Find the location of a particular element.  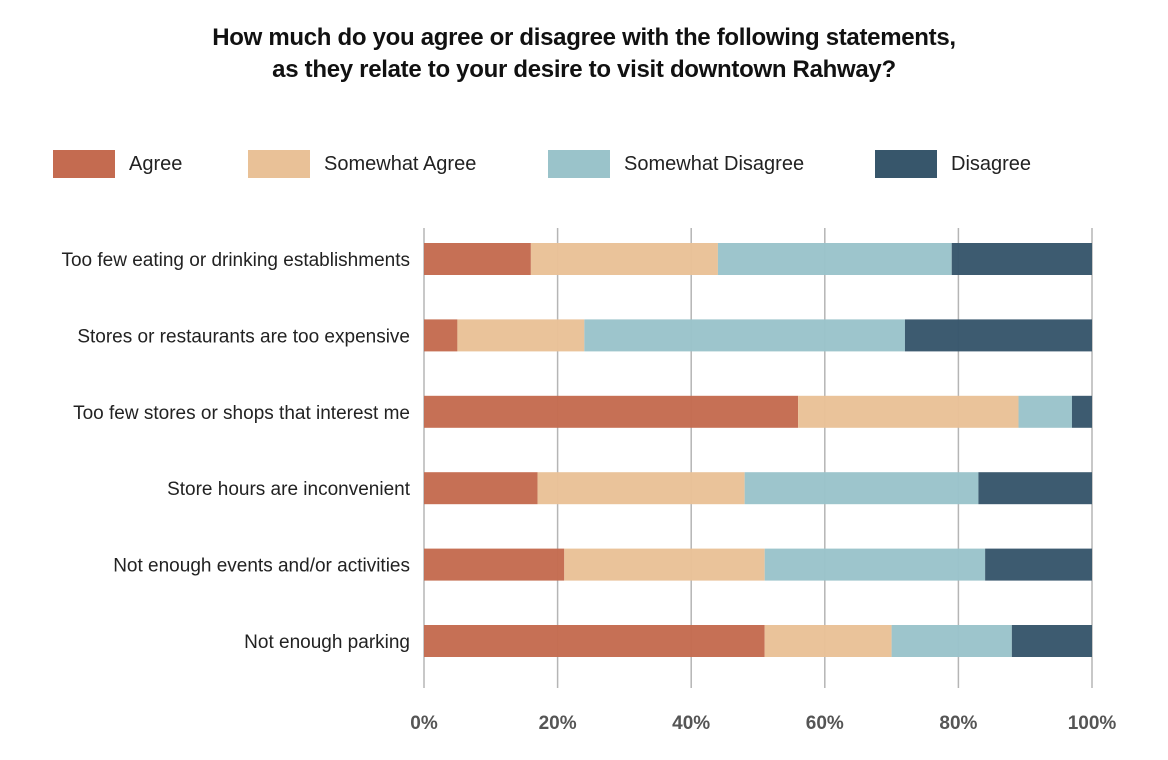

bar-somewhat-disagree-not-enough-events-and-or-activities is located at coordinates (875, 564).